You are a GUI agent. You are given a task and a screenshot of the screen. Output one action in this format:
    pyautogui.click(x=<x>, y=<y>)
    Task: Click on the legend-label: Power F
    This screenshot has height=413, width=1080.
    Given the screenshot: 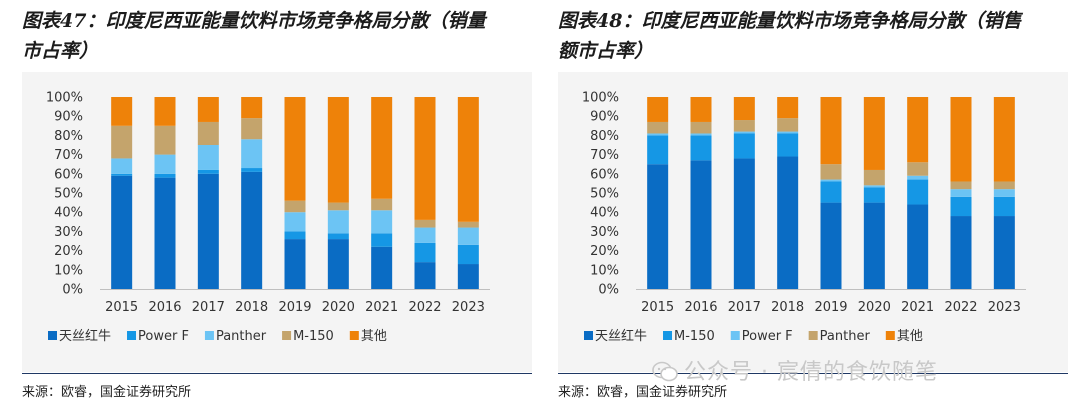 What is the action you would take?
    pyautogui.click(x=767, y=336)
    